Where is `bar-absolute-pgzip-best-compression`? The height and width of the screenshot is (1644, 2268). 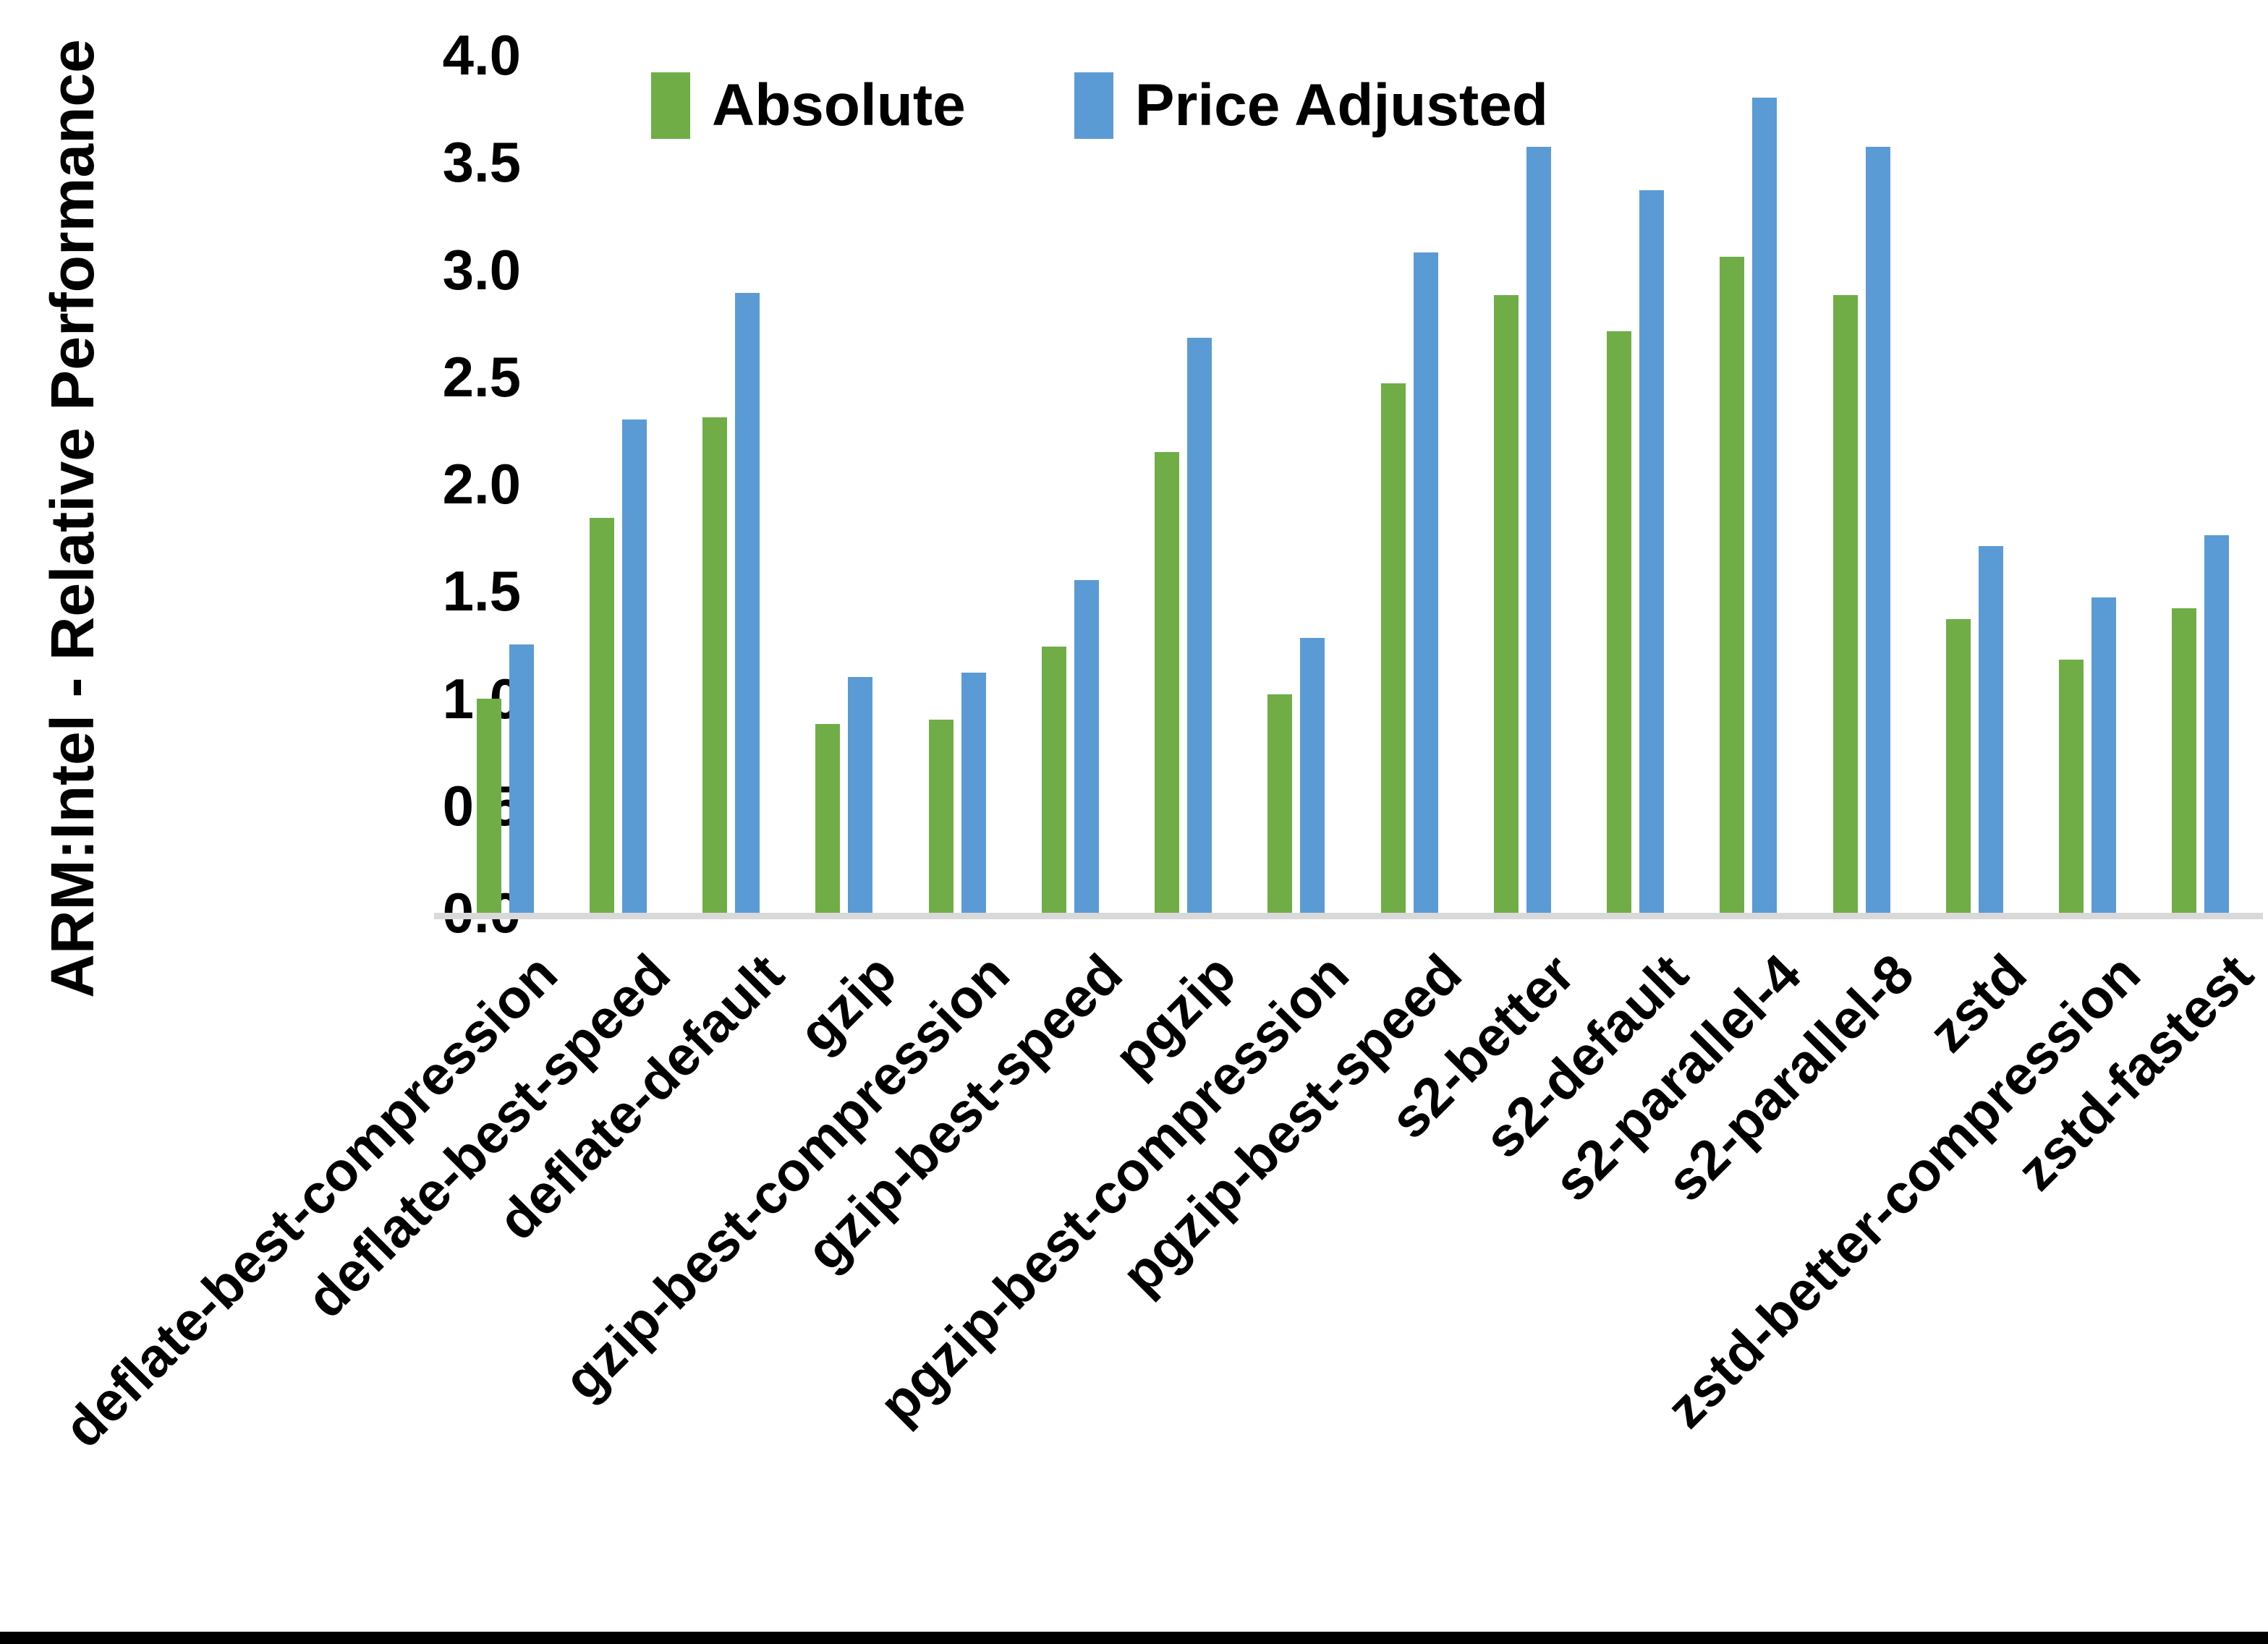 bar-absolute-pgzip-best-compression is located at coordinates (1280, 803).